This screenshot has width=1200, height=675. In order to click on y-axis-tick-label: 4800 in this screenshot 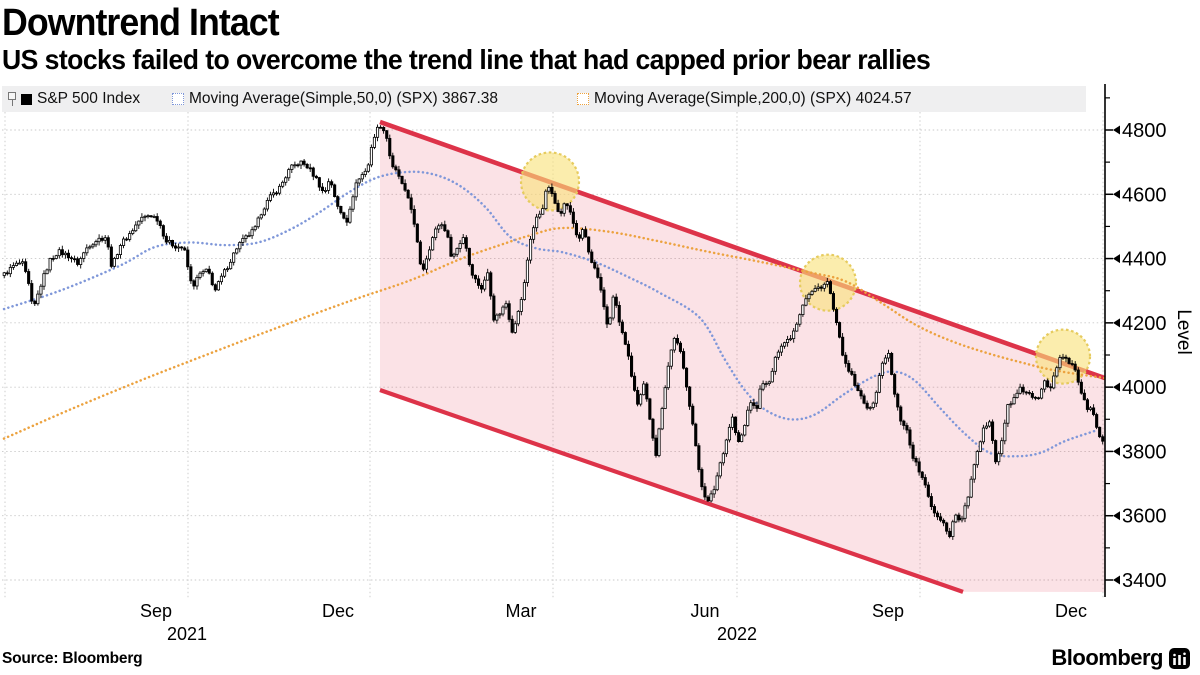, I will do `click(1144, 131)`.